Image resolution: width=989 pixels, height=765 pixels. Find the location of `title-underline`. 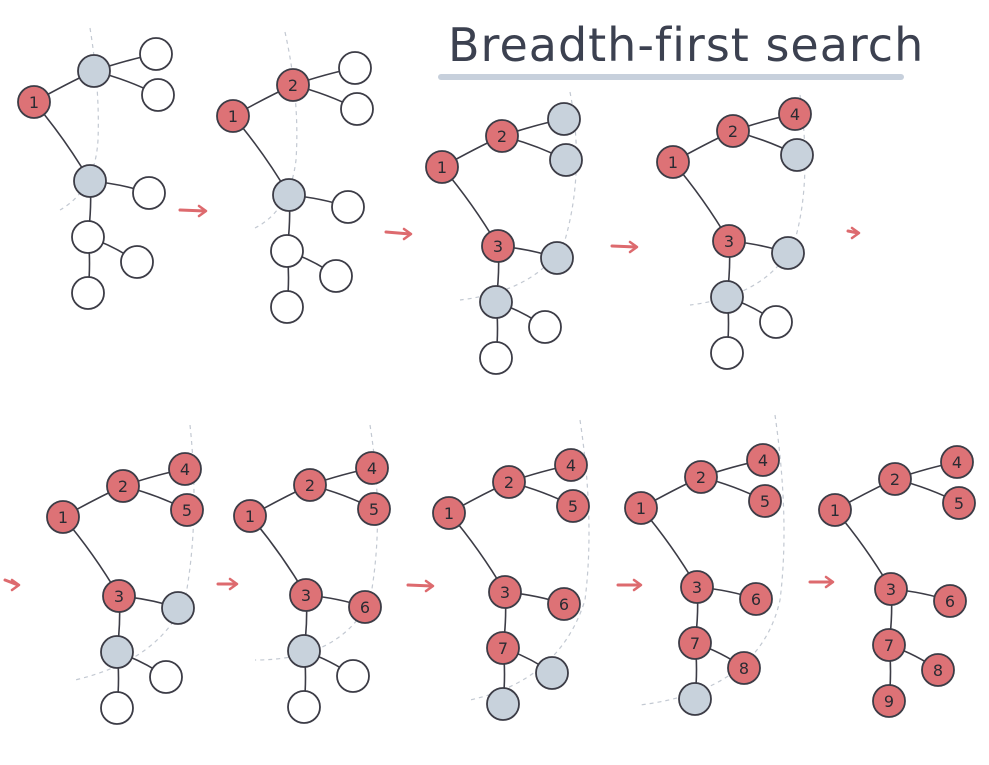

title-underline is located at coordinates (671, 77).